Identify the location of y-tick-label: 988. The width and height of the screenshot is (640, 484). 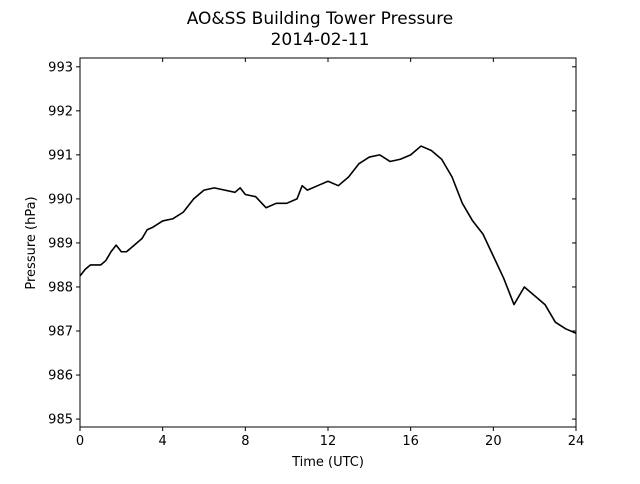
(60, 287).